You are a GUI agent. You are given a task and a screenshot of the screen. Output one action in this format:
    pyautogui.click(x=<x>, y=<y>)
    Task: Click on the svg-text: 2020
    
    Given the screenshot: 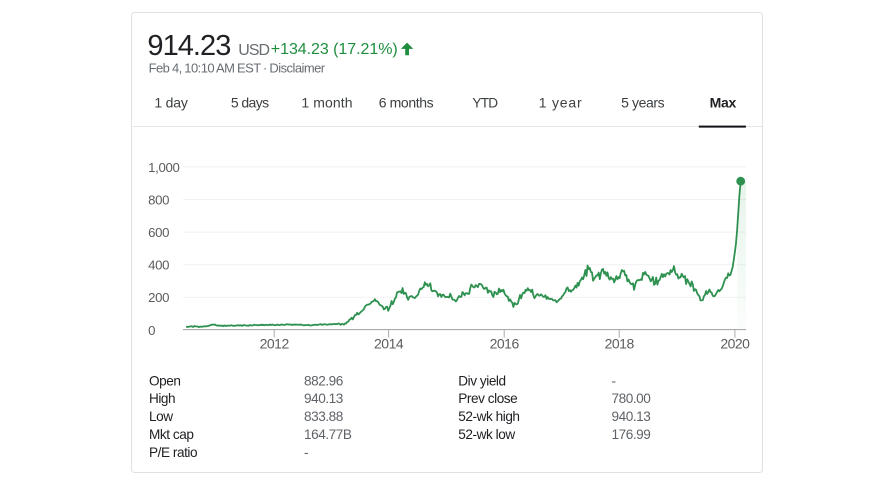 What is the action you would take?
    pyautogui.click(x=735, y=344)
    